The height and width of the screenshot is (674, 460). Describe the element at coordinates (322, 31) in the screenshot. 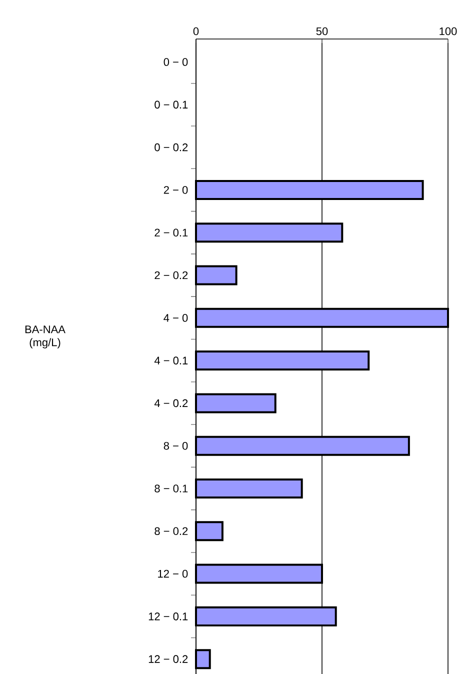

I see `x-tick-label: 50` at that location.